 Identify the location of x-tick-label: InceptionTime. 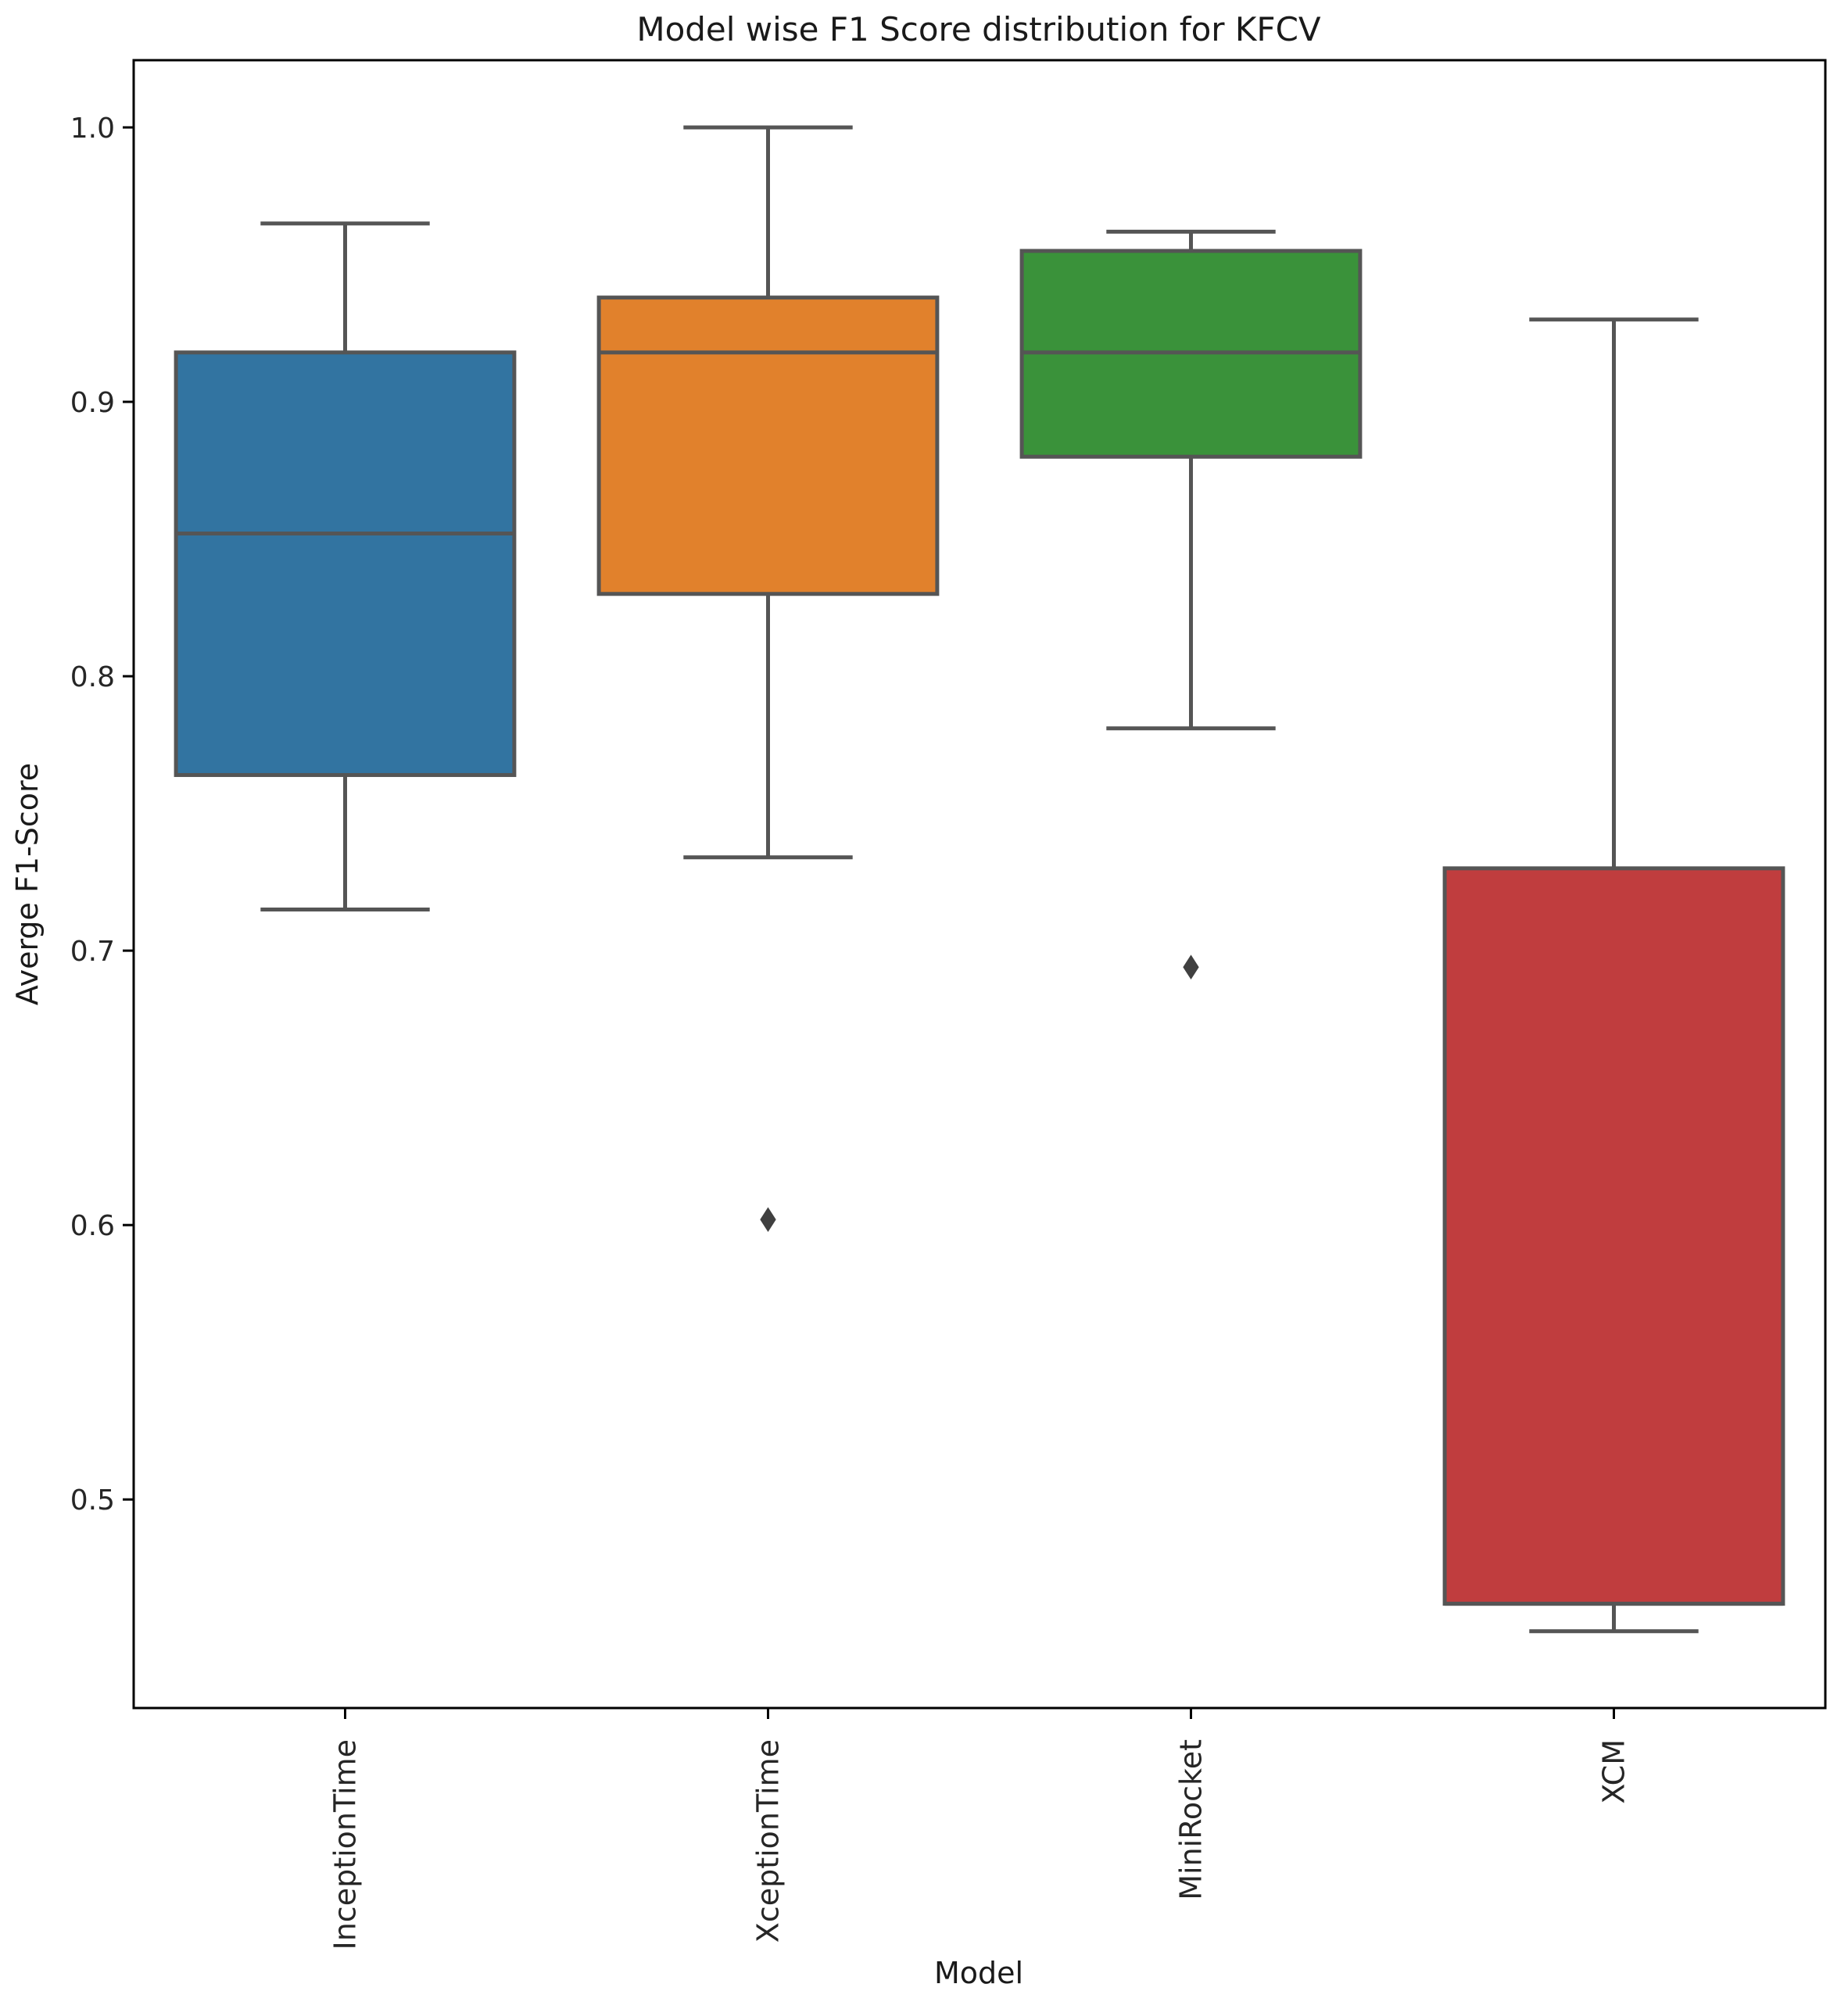
(345, 1844).